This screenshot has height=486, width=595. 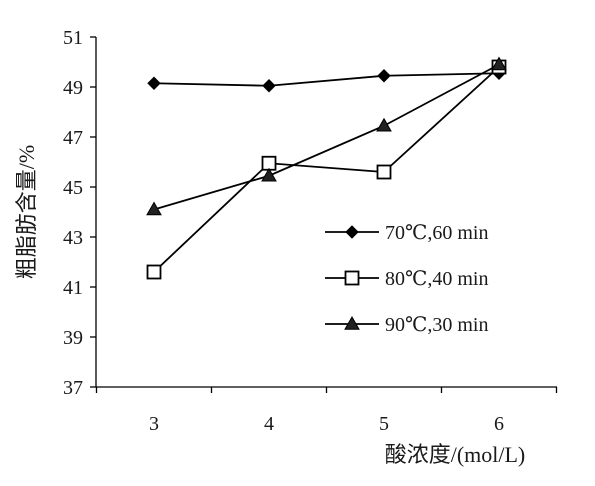 I want to click on x-tick-label: 6, so click(x=499, y=424).